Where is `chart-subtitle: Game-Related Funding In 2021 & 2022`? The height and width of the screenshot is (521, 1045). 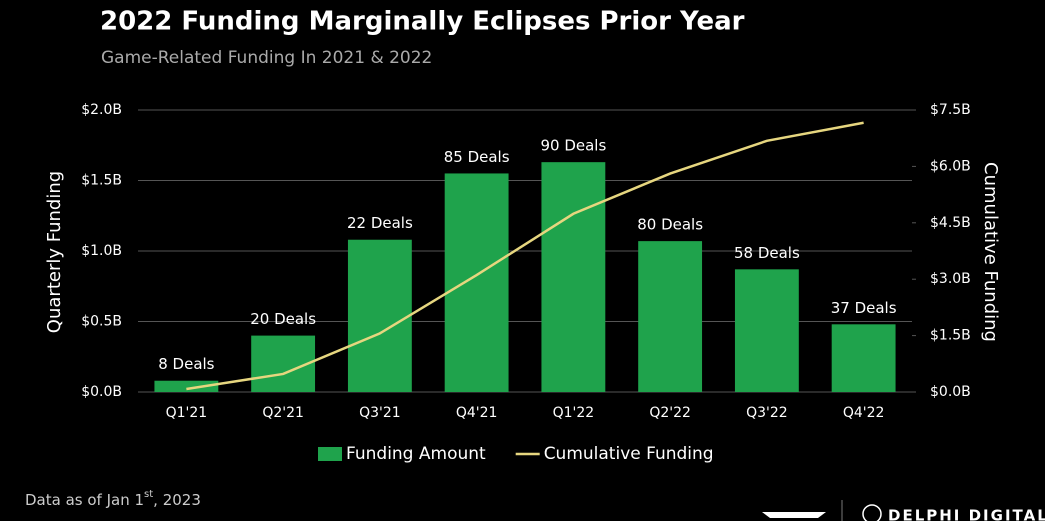
chart-subtitle: Game-Related Funding In 2021 & 2022 is located at coordinates (266, 58).